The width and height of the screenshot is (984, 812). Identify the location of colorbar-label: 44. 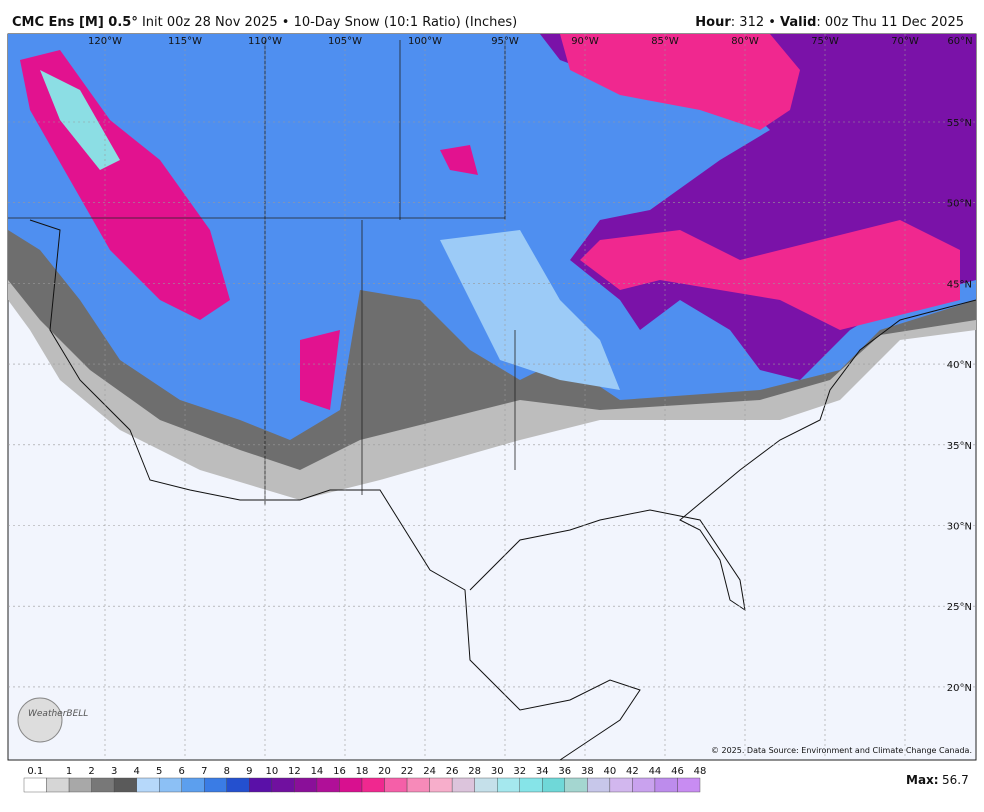
(655, 771).